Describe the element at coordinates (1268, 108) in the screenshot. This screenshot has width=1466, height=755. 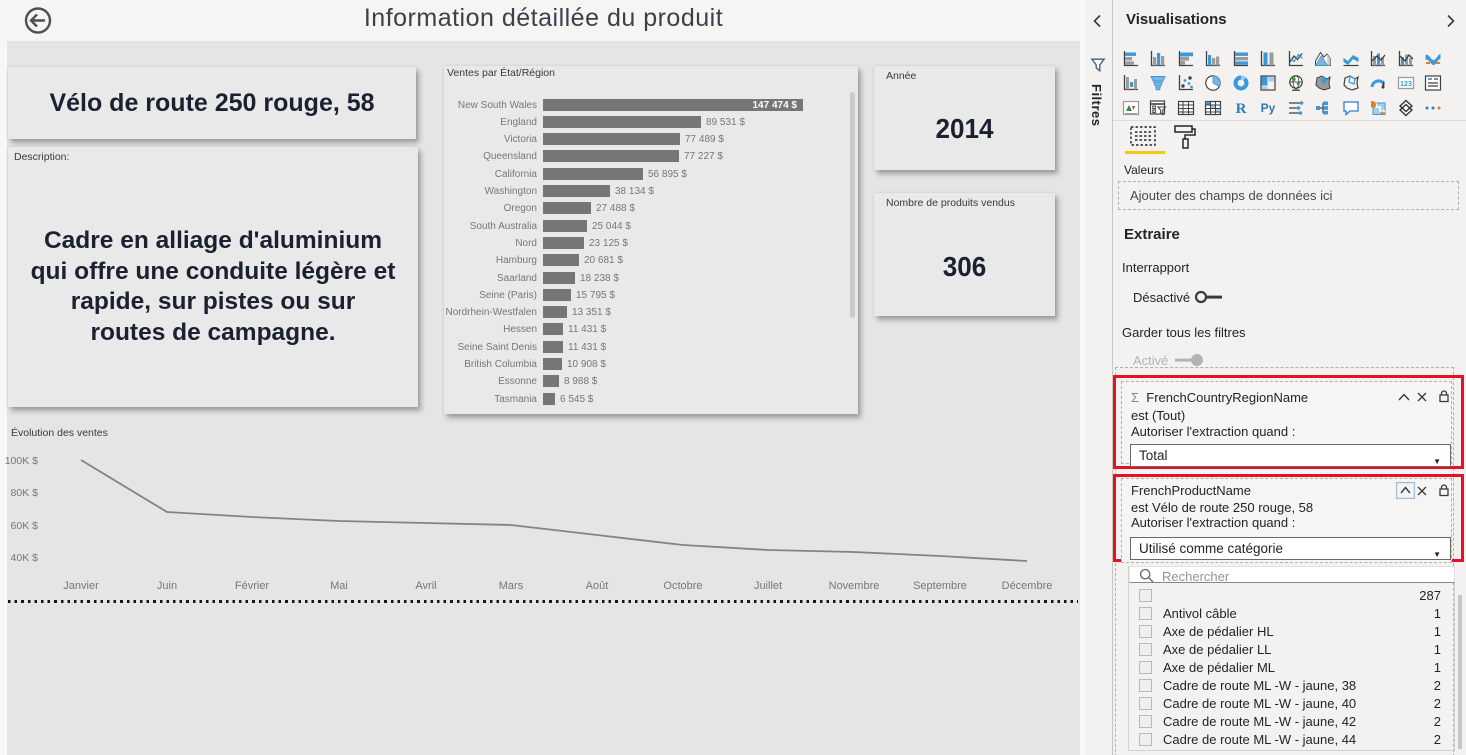
I see `svg-text: Py` at that location.